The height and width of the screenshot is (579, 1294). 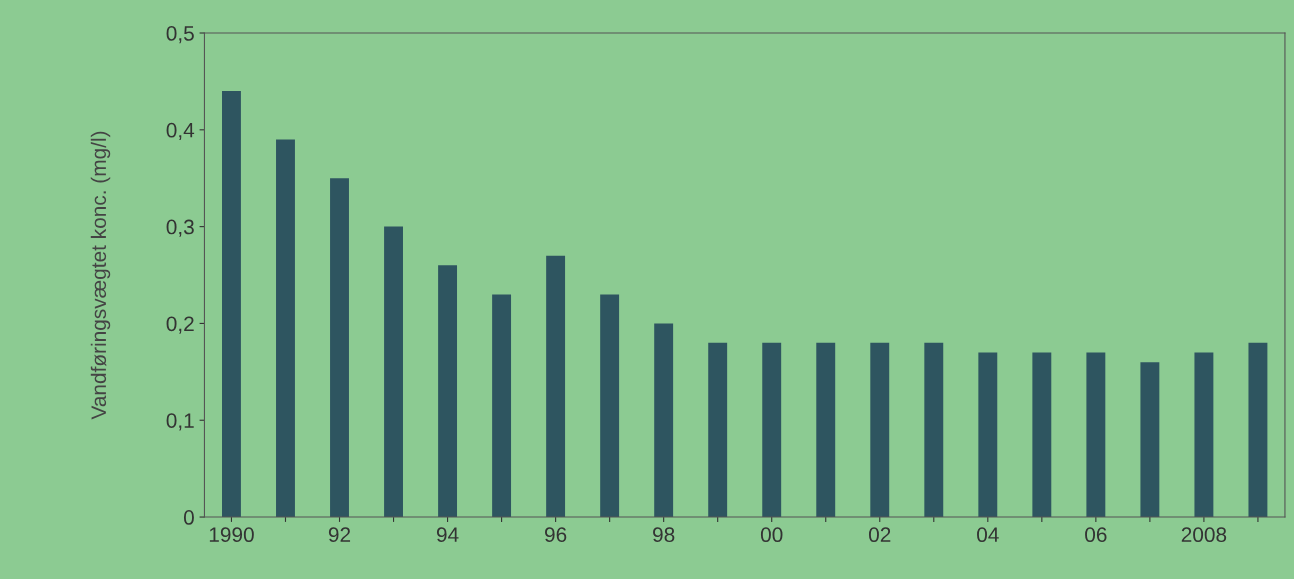 What do you see at coordinates (988, 535) in the screenshot?
I see `x-tick-label: 04` at bounding box center [988, 535].